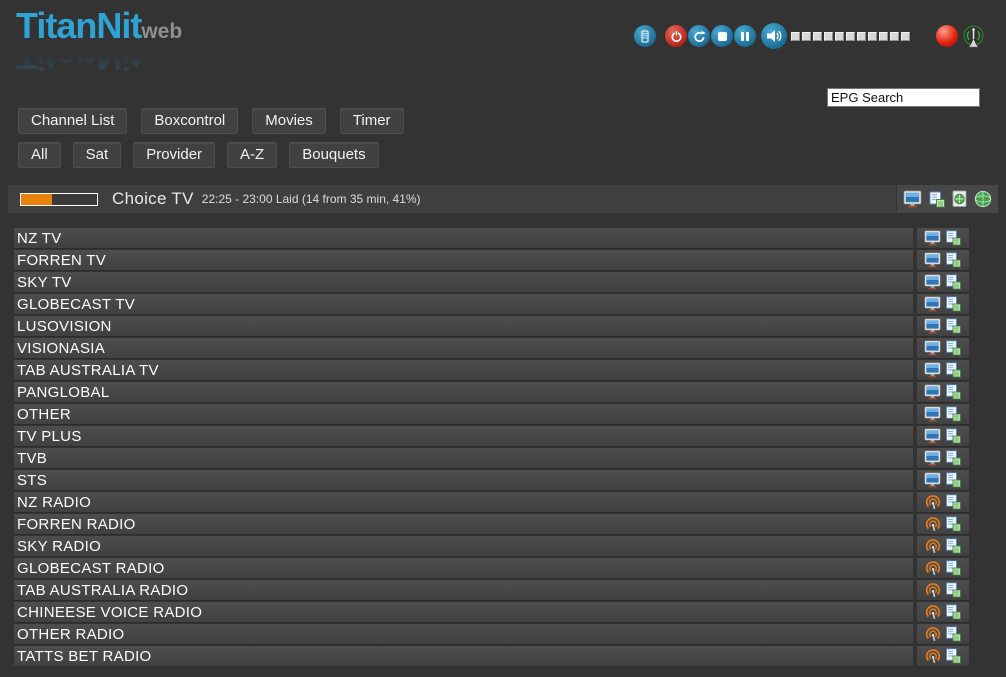 Image resolution: width=1006 pixels, height=677 pixels. Describe the element at coordinates (491, 525) in the screenshot. I see `channel-row: FORREN RADIO` at that location.